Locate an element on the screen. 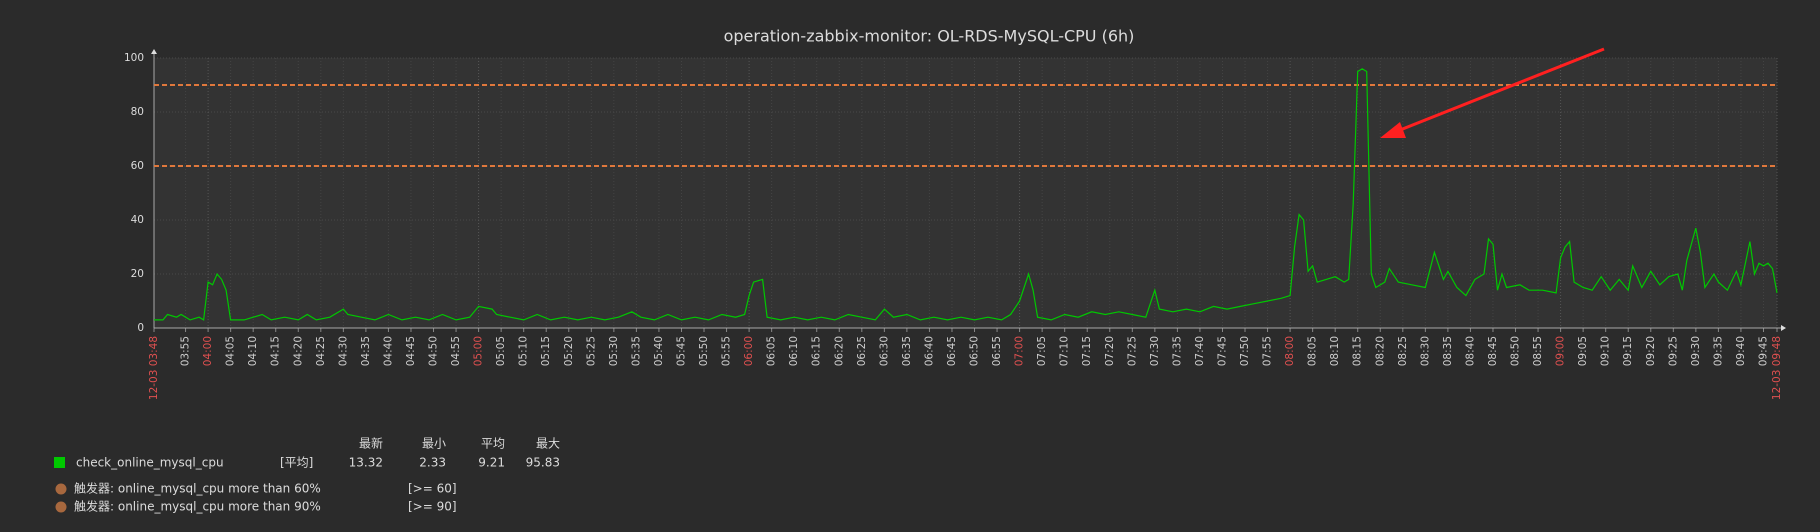 Image resolution: width=1820 pixels, height=532 pixels. x-tick-label: 05:45 is located at coordinates (681, 351).